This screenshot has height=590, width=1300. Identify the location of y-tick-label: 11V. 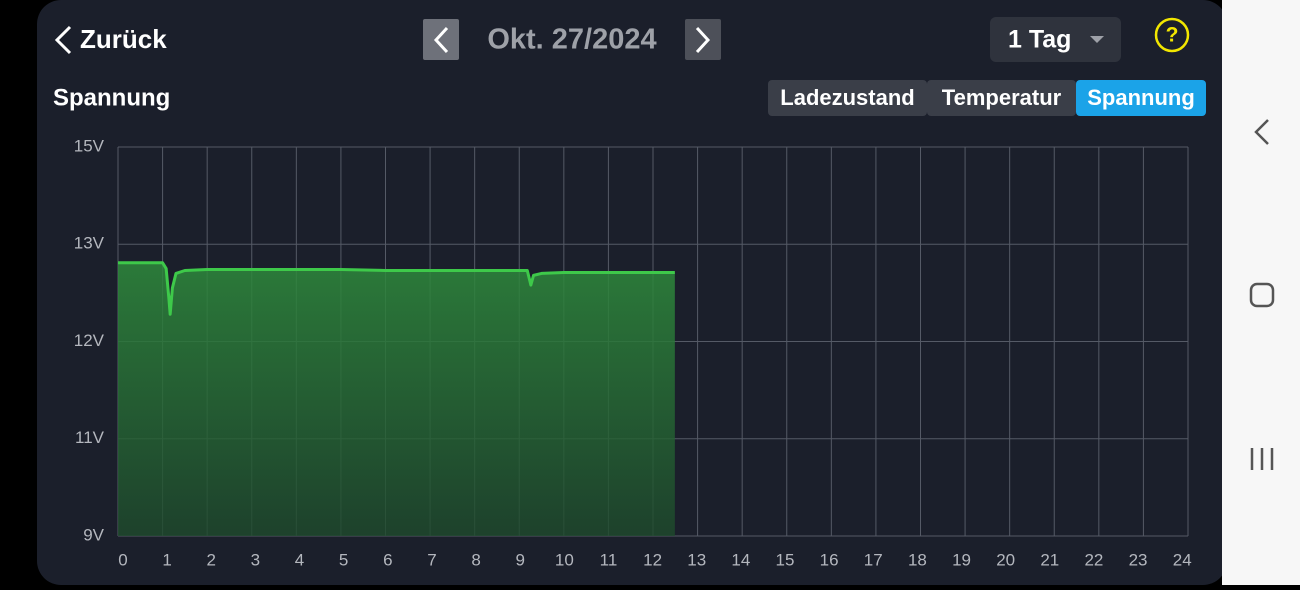
(90, 437).